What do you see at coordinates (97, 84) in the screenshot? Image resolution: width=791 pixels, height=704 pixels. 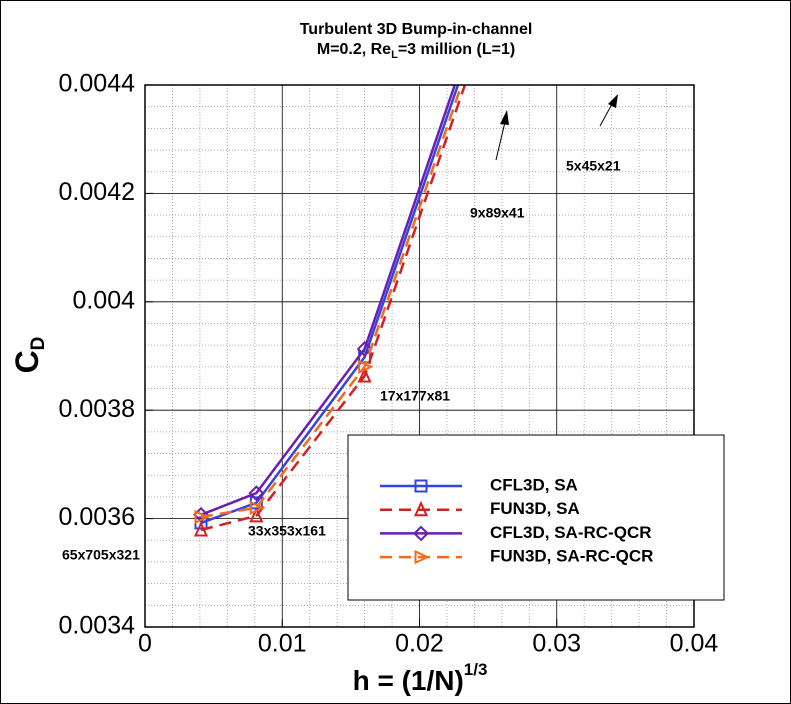 I see `y-tick-label: 0.0044` at bounding box center [97, 84].